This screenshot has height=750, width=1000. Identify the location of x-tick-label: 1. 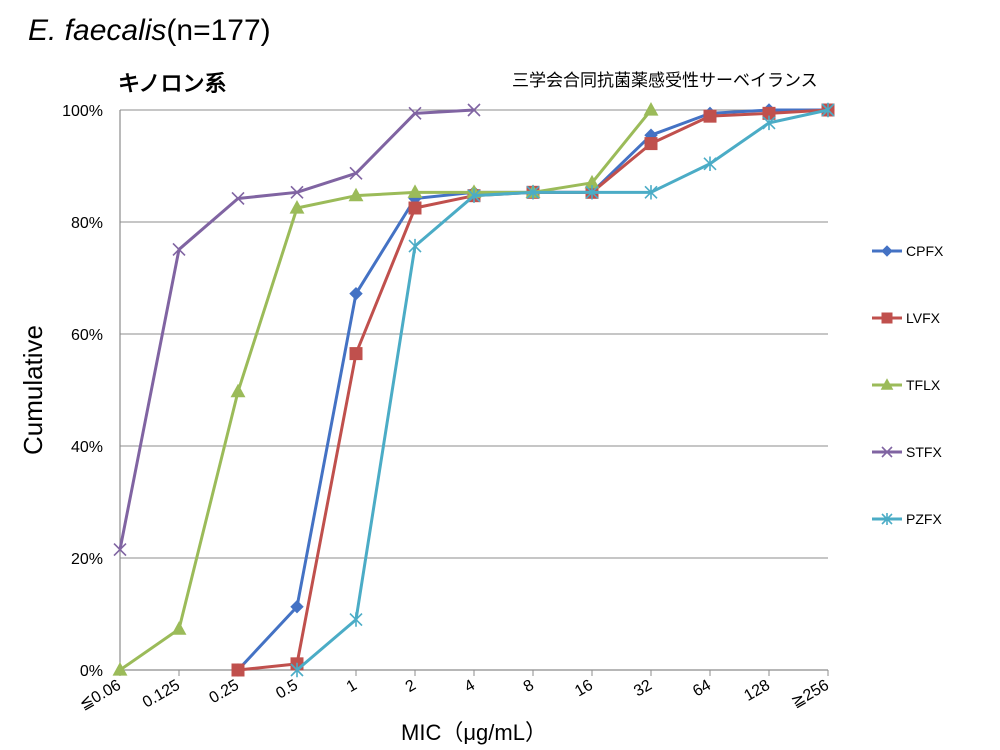
(352, 686).